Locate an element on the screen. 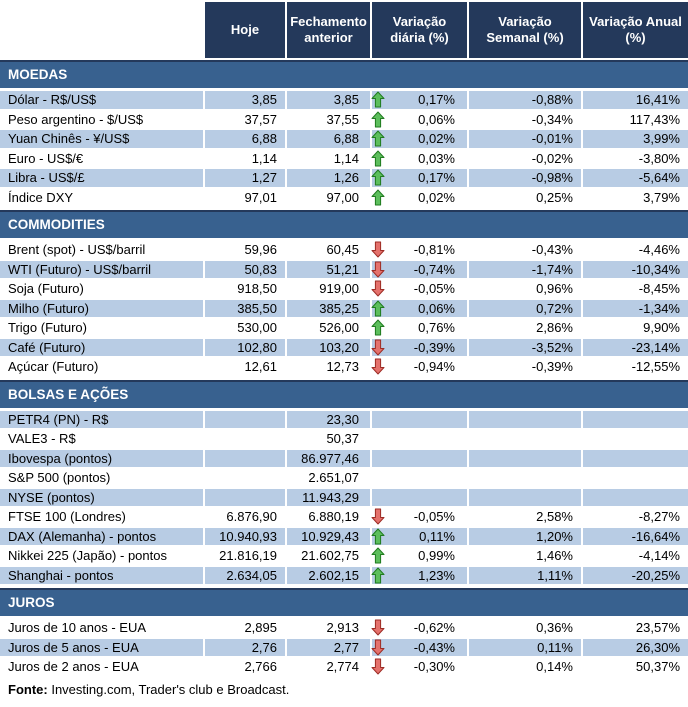 The width and height of the screenshot is (688, 707). row-label: Libra - US$/£ is located at coordinates (102, 179).